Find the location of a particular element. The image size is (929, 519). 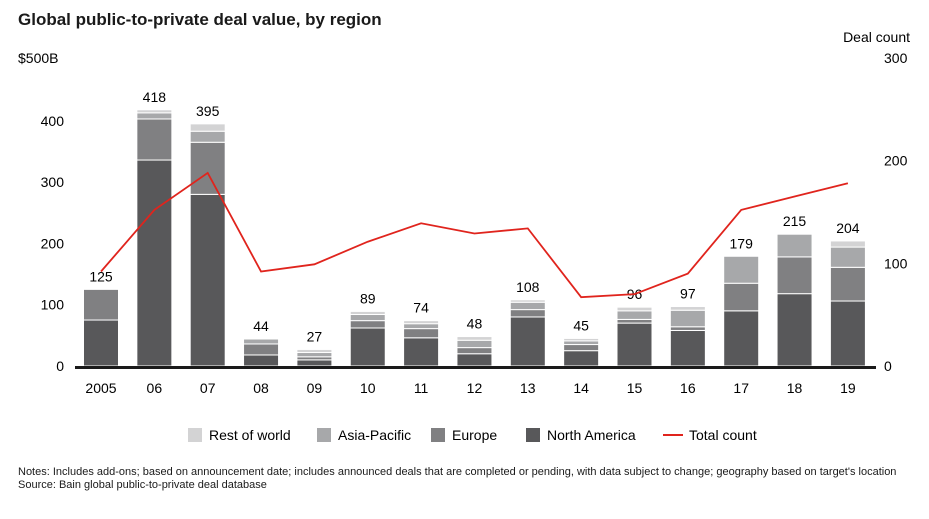

total-label: 395 is located at coordinates (208, 111).